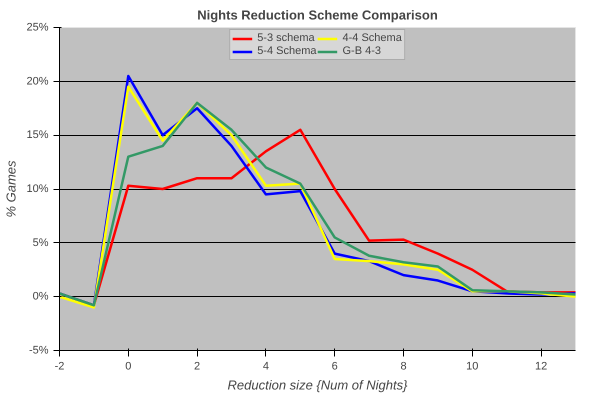  I want to click on y-tick-label: 5%, so click(40, 242).